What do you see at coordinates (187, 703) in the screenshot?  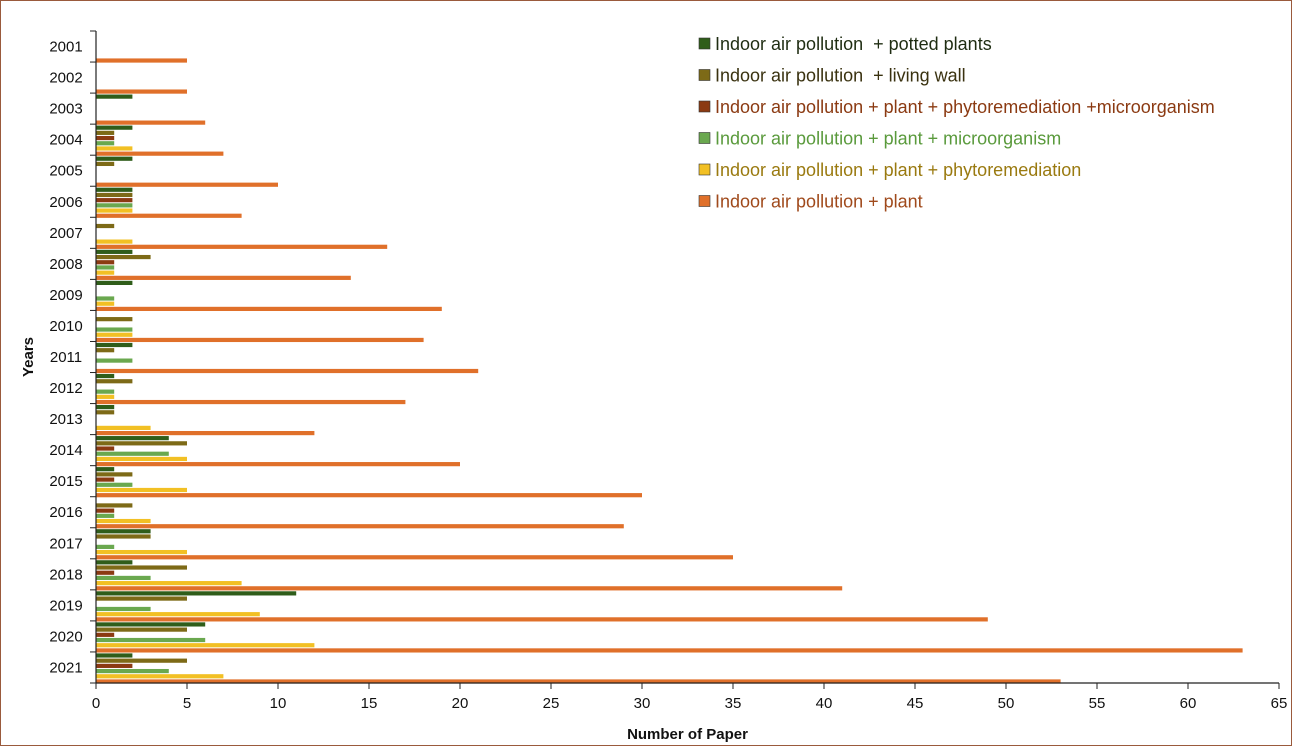 I see `x-tick-label: 5` at bounding box center [187, 703].